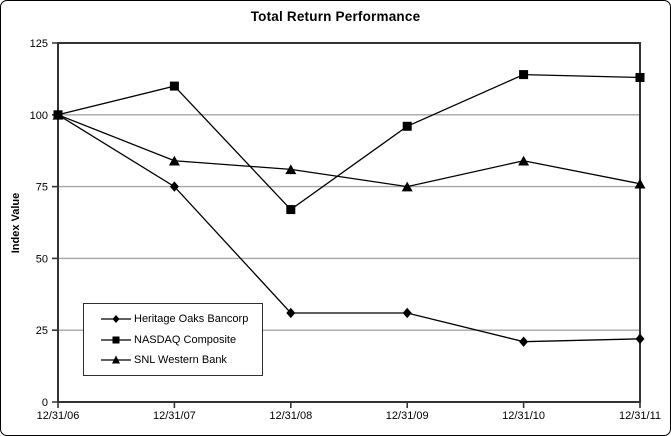  Describe the element at coordinates (39, 44) in the screenshot. I see `y-tick-label: 125` at that location.